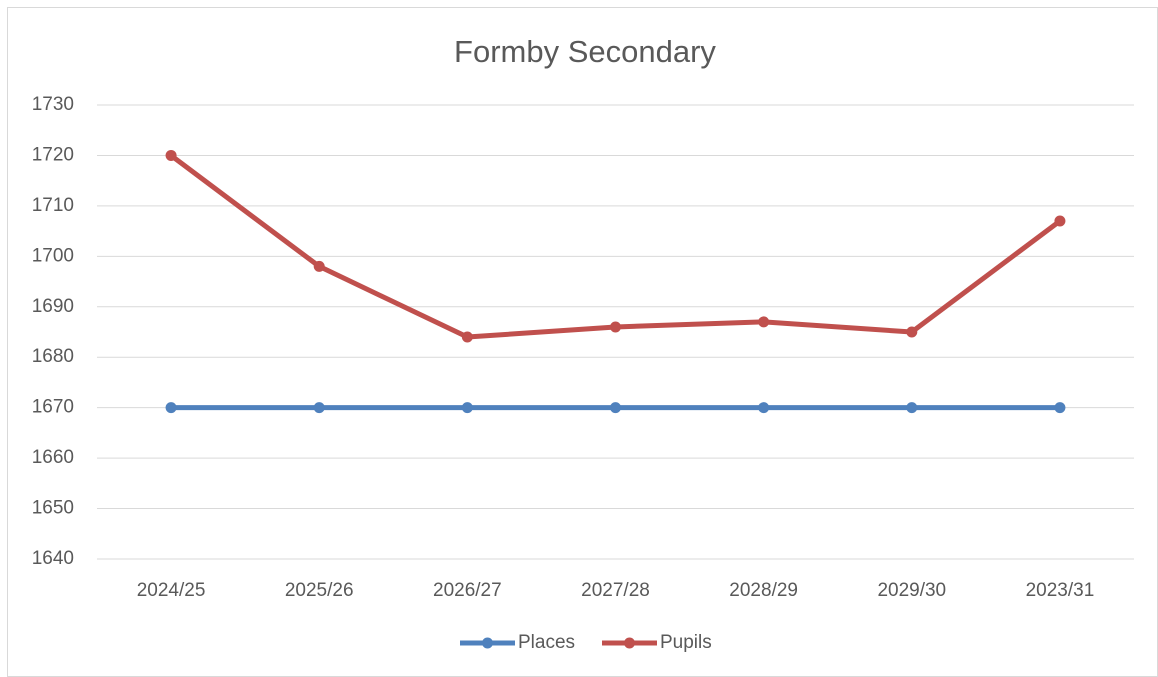 The height and width of the screenshot is (677, 1158). I want to click on y-tick-label: 1680, so click(53, 356).